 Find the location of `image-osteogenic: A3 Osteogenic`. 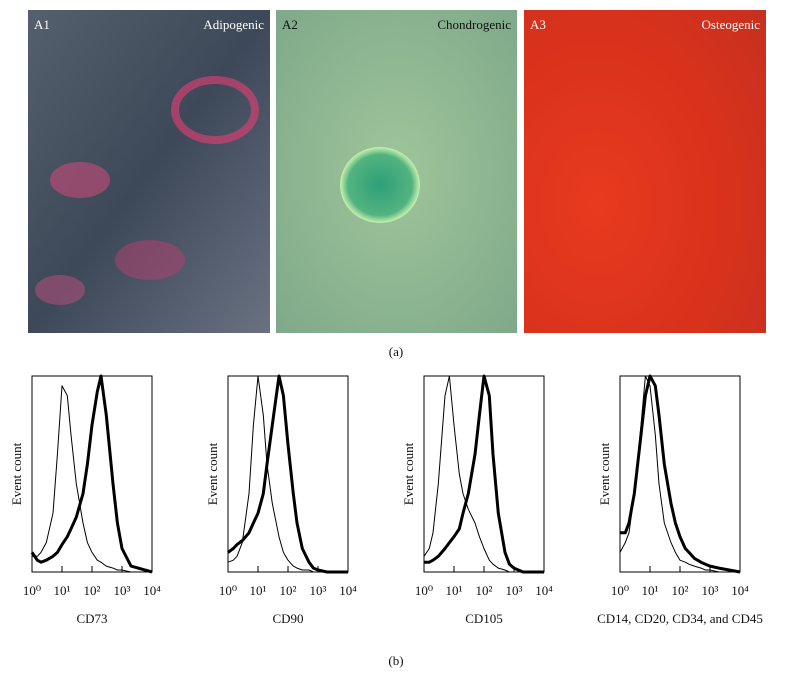

image-osteogenic: A3 Osteogenic is located at coordinates (645, 171).